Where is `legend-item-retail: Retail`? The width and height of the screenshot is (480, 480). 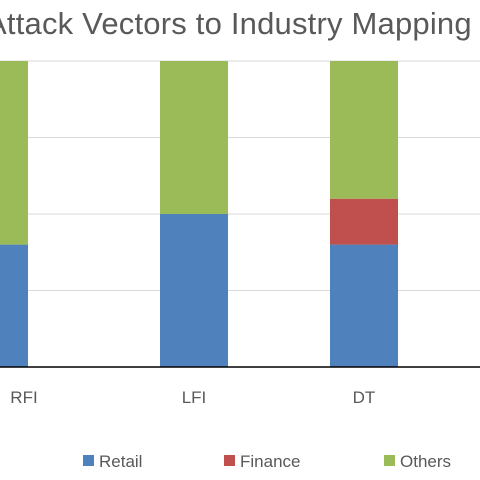 legend-item-retail: Retail is located at coordinates (112, 461).